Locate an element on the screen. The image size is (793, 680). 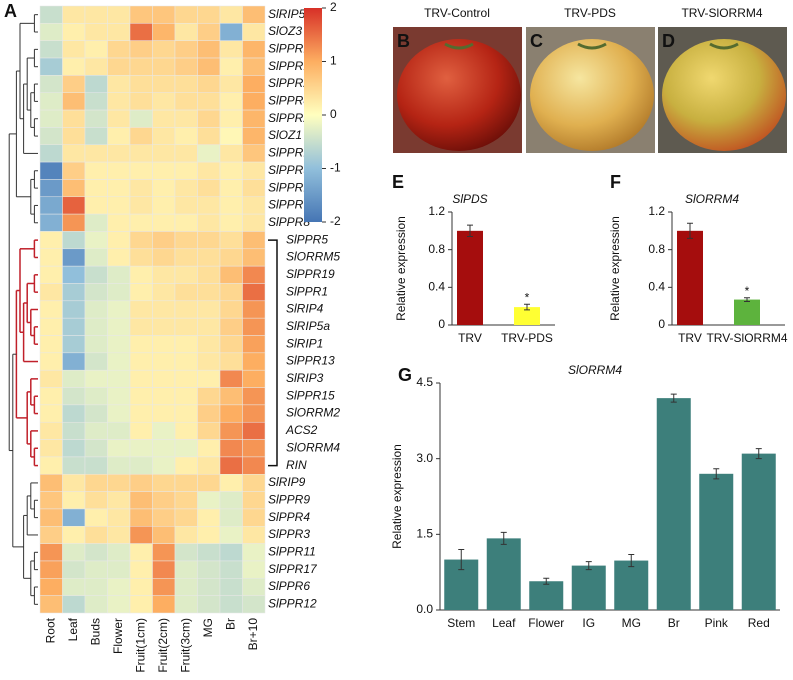
colorbar-tick-label: 1 is located at coordinates (333, 61).